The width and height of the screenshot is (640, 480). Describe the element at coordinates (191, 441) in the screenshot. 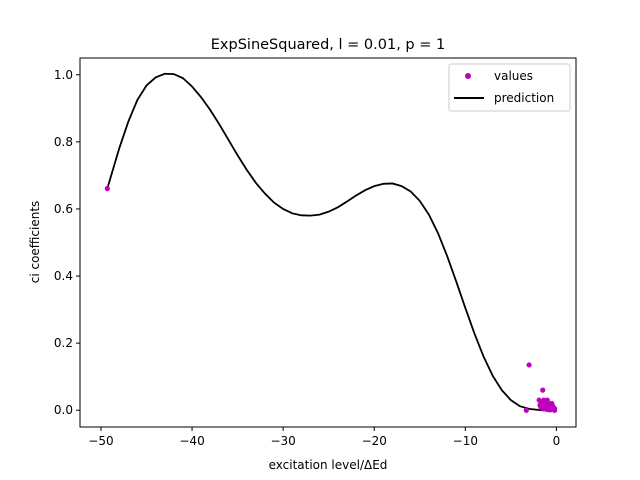

I see `x-tick-label: −40` at that location.